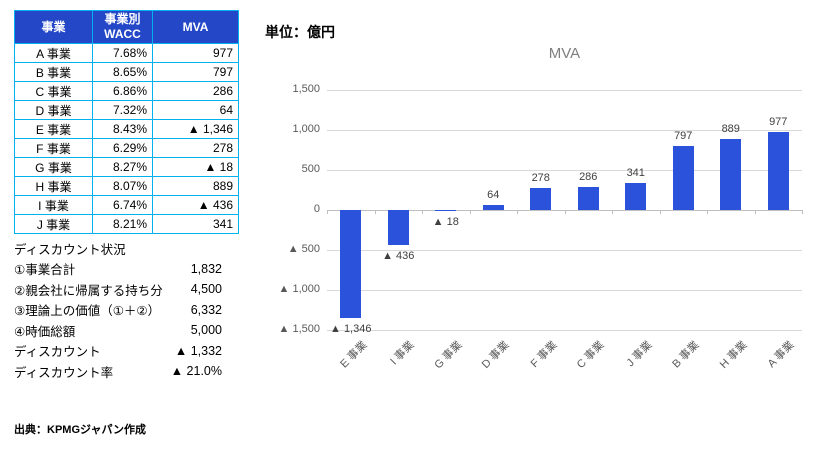 This screenshot has width=820, height=451. I want to click on cell-wacc-value: 8.21%, so click(122, 224).